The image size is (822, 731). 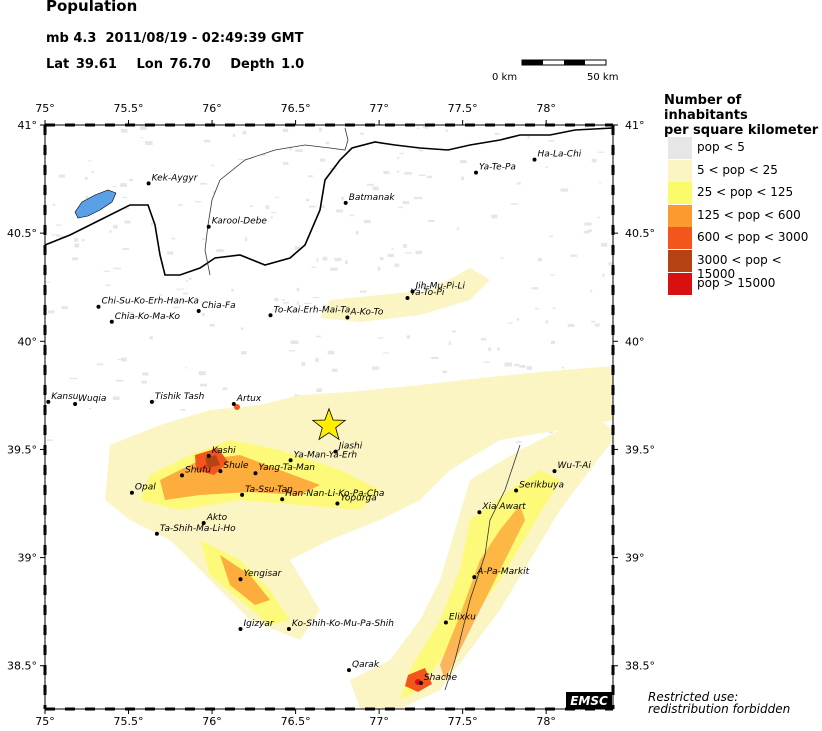 I want to click on legend-item: 125 < pop < 600, so click(x=743, y=215).